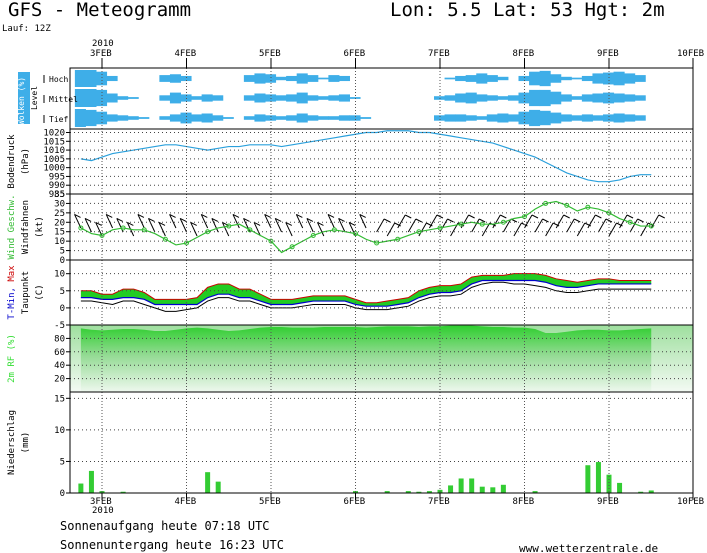 The height and width of the screenshot is (553, 707). I want to click on chart-title: GFS - Meteogramm, so click(99, 10).